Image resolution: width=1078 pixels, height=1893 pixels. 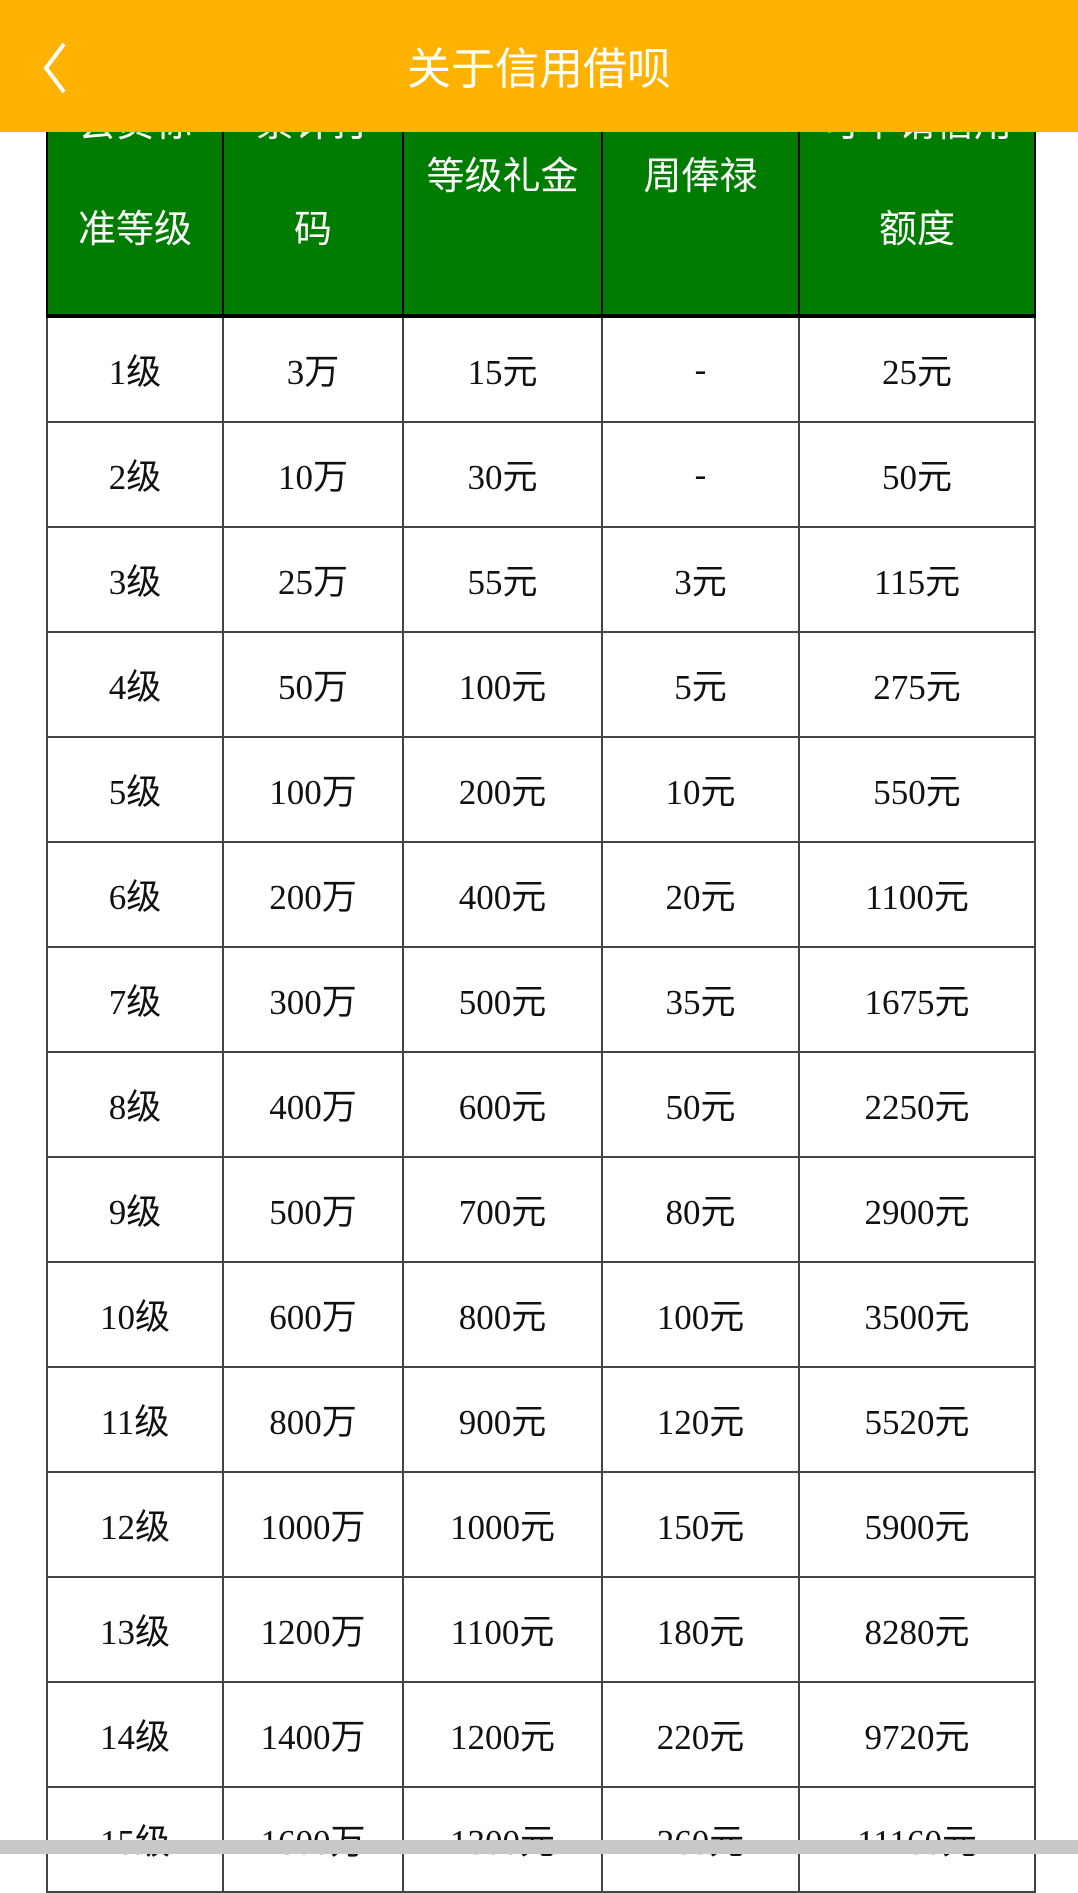 I want to click on cell-credit-limit: 1675元, so click(x=917, y=999).